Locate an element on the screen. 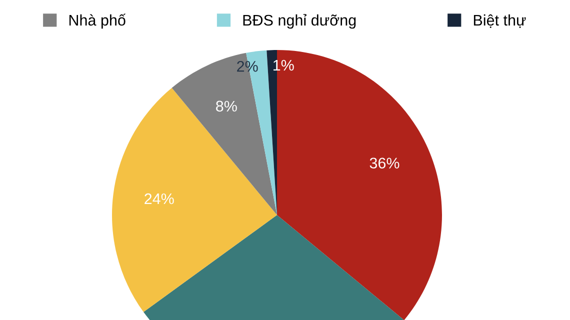  data-label: 36% is located at coordinates (385, 163).